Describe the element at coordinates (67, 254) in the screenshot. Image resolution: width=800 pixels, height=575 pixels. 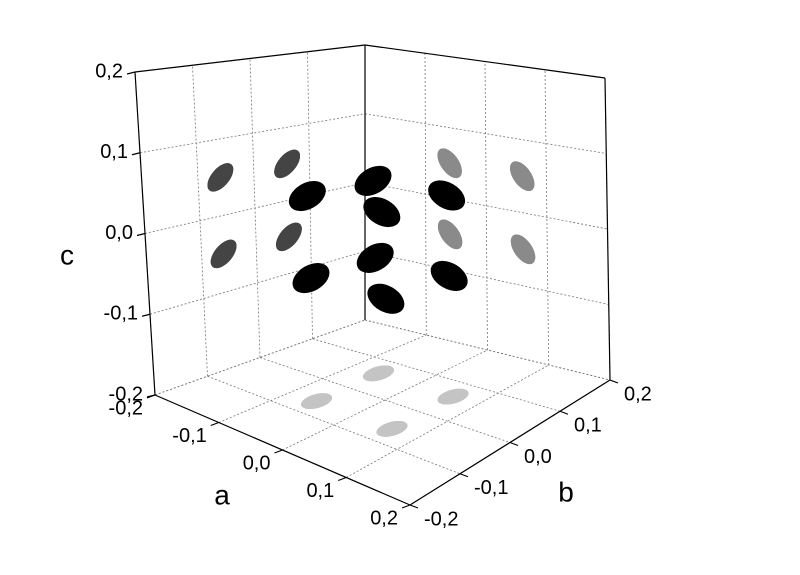
I see `z-axis-label: c` at that location.